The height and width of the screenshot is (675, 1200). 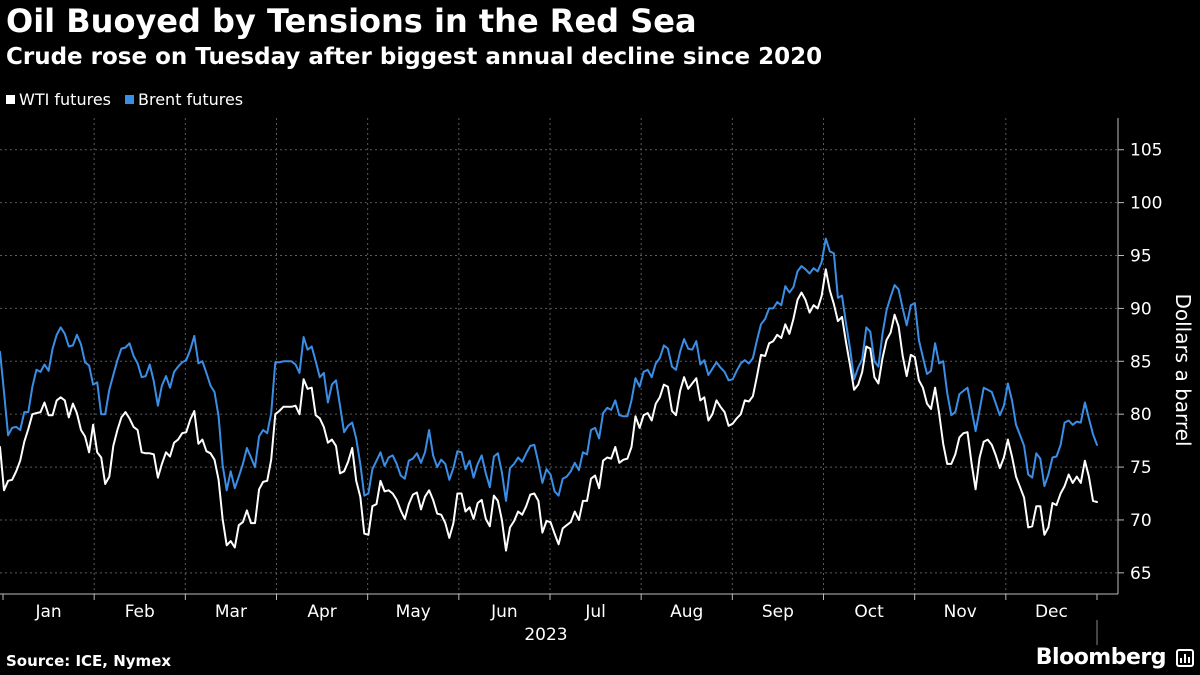 I want to click on x-tick-label-aug: Aug, so click(x=686, y=612).